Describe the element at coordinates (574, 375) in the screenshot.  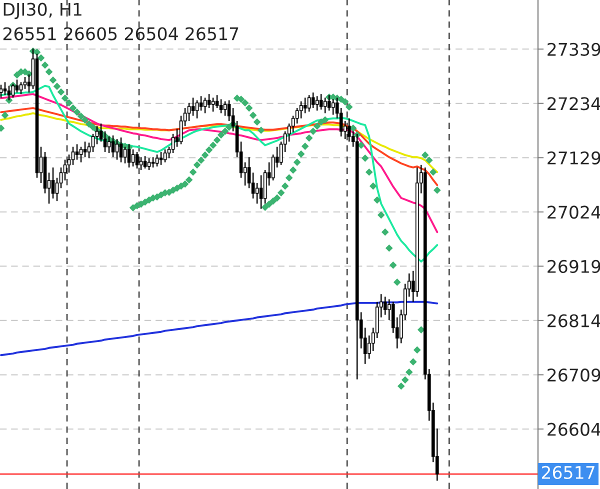
I see `y-tick-label: 26709` at that location.